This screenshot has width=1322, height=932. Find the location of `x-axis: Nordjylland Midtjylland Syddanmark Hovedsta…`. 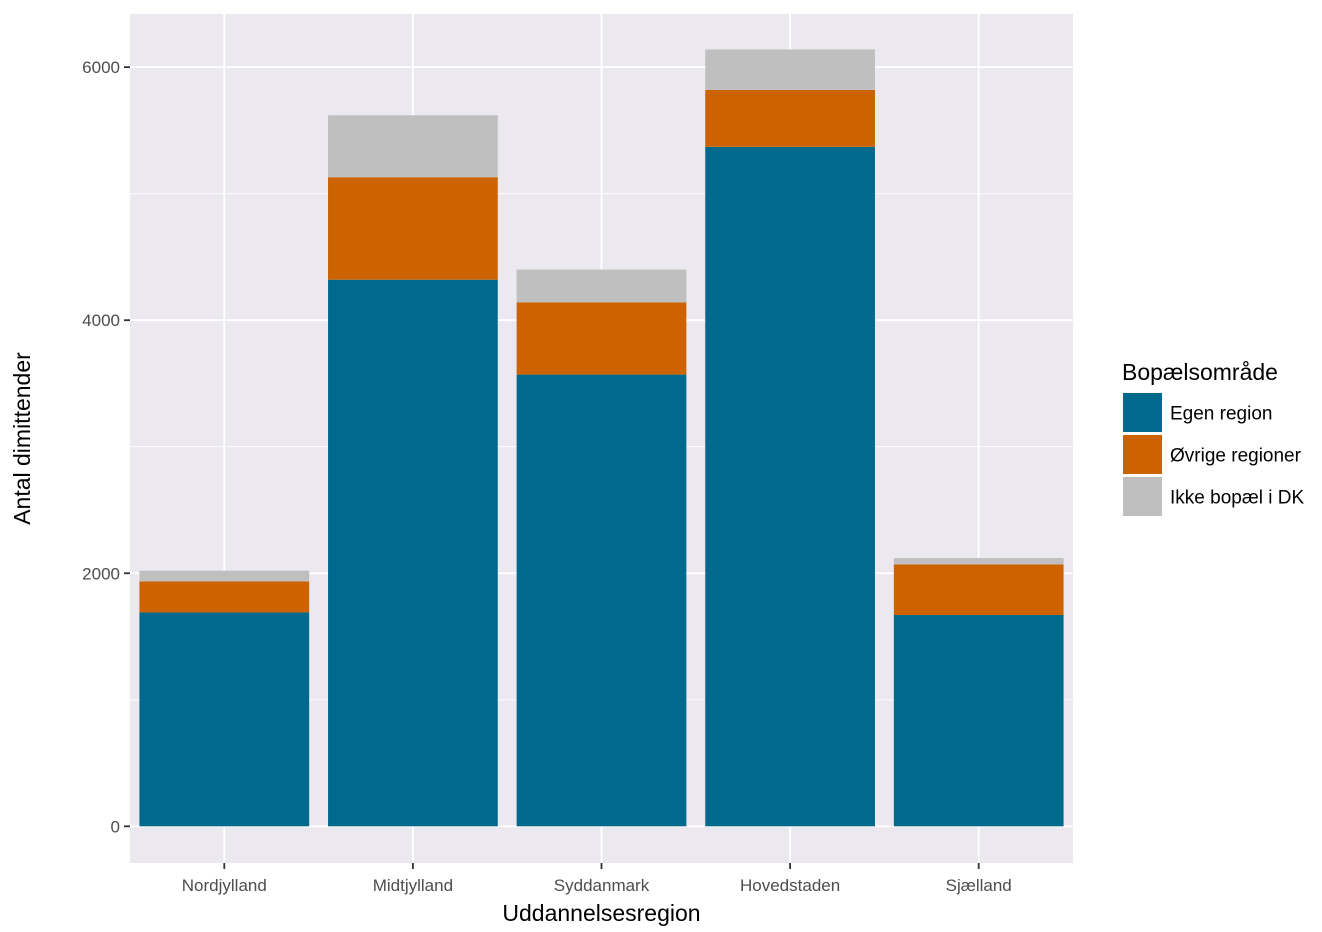

x-axis: Nordjylland Midtjylland Syddanmark Hovedsta… is located at coordinates (597, 879).